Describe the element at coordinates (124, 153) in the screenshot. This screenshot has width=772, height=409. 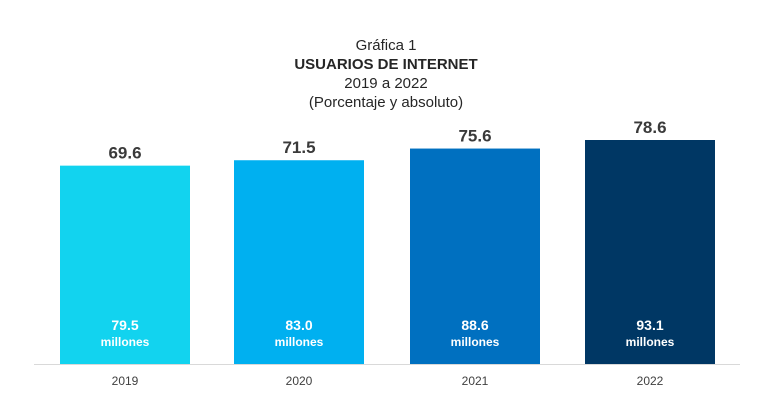
I see `value-label-2019: 69.6` at that location.